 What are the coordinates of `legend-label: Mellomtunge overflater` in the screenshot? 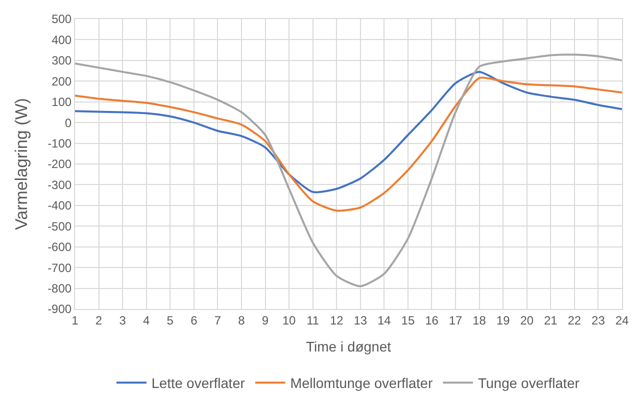 It's located at (361, 383).